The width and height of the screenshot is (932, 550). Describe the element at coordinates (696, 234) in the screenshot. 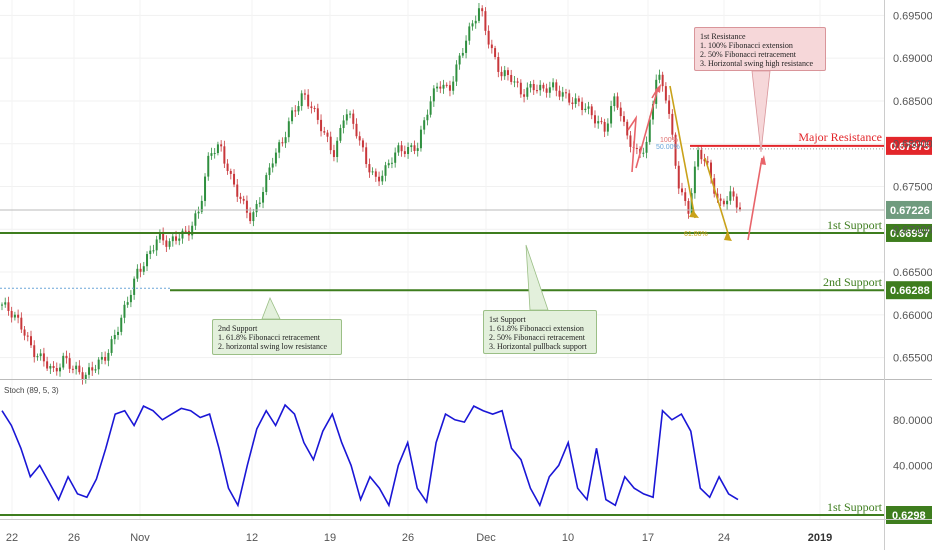

I see `fib-61-label: 61.80%` at that location.